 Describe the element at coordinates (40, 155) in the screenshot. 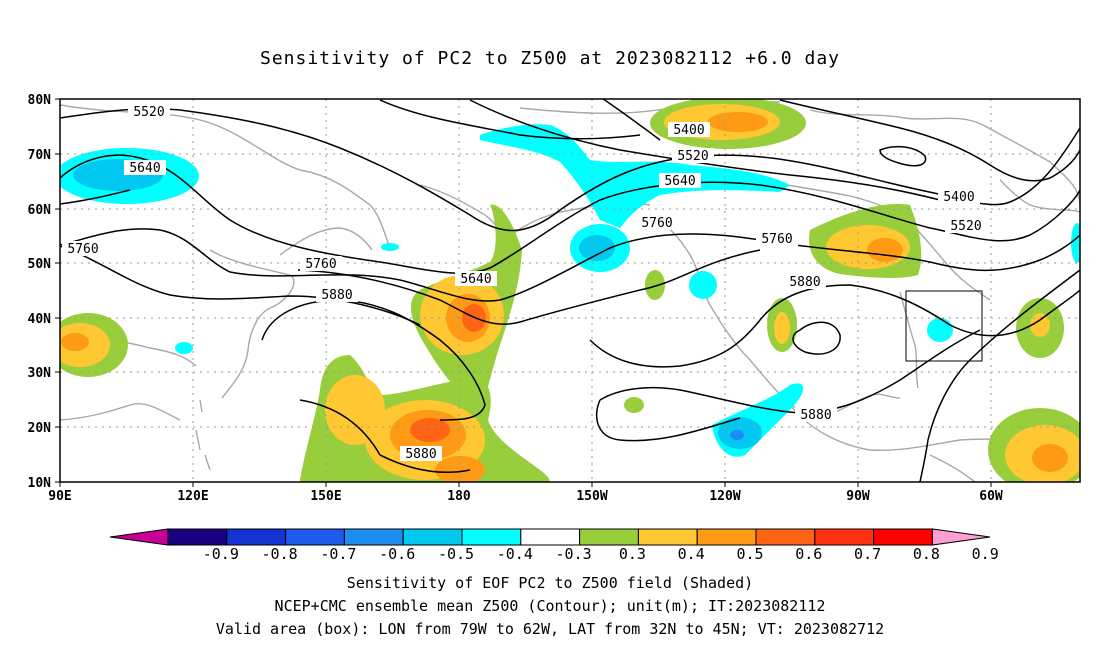

I see `lat-label: 70N` at that location.